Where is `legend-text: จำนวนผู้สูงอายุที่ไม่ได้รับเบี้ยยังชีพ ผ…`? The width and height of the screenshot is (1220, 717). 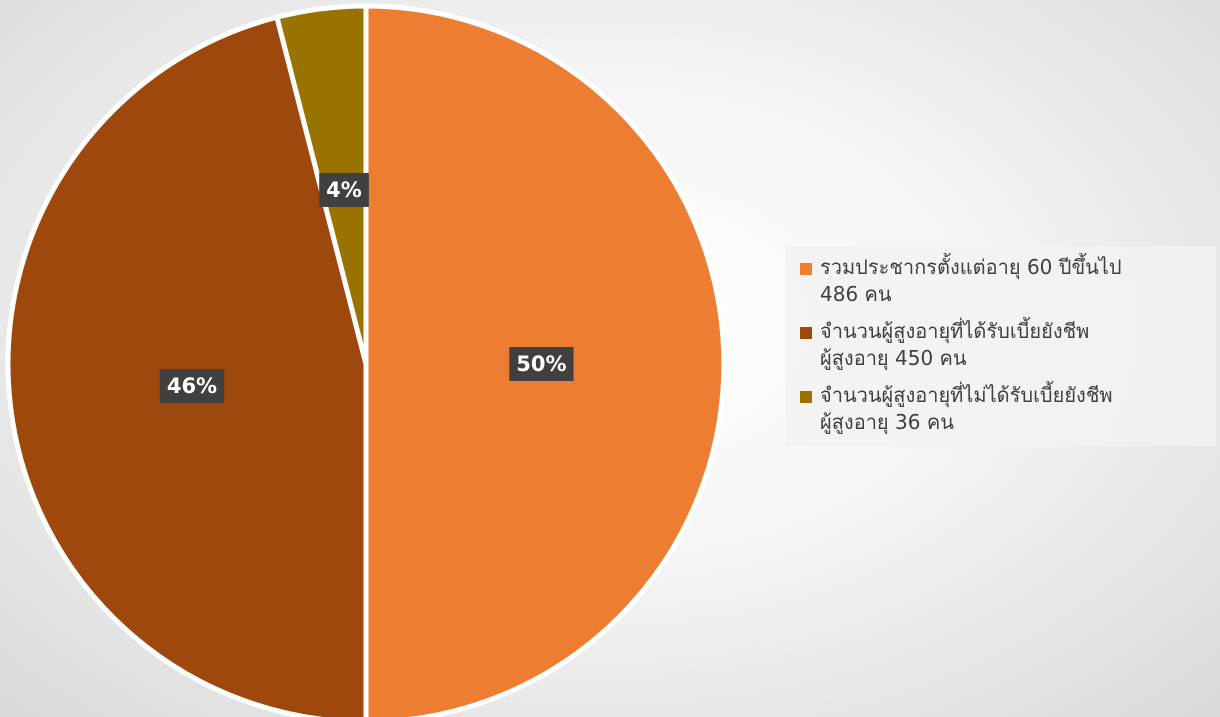 legend-text: จำนวนผู้สูงอายุที่ไม่ได้รับเบี้ยยังชีพ ผ… is located at coordinates (966, 408).